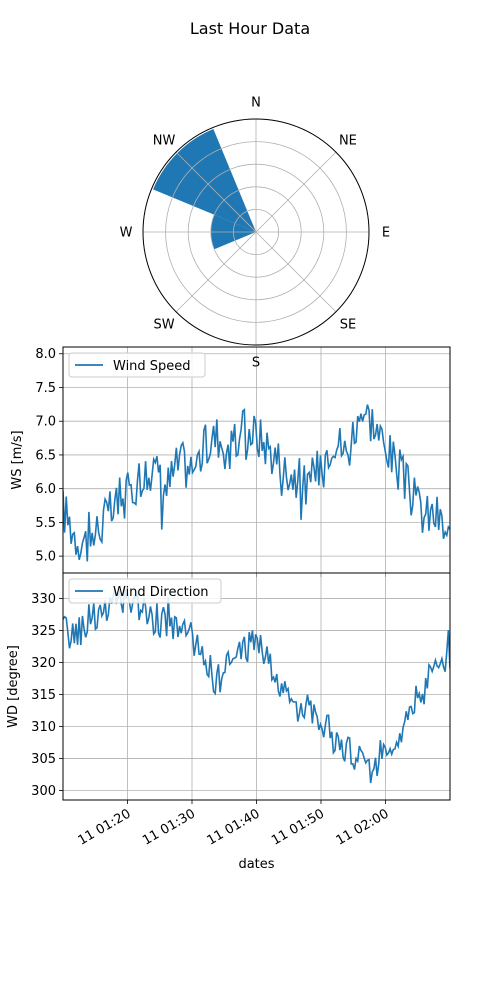 This screenshot has height=1000, width=500. I want to click on direction-label-nw: NW, so click(164, 141).